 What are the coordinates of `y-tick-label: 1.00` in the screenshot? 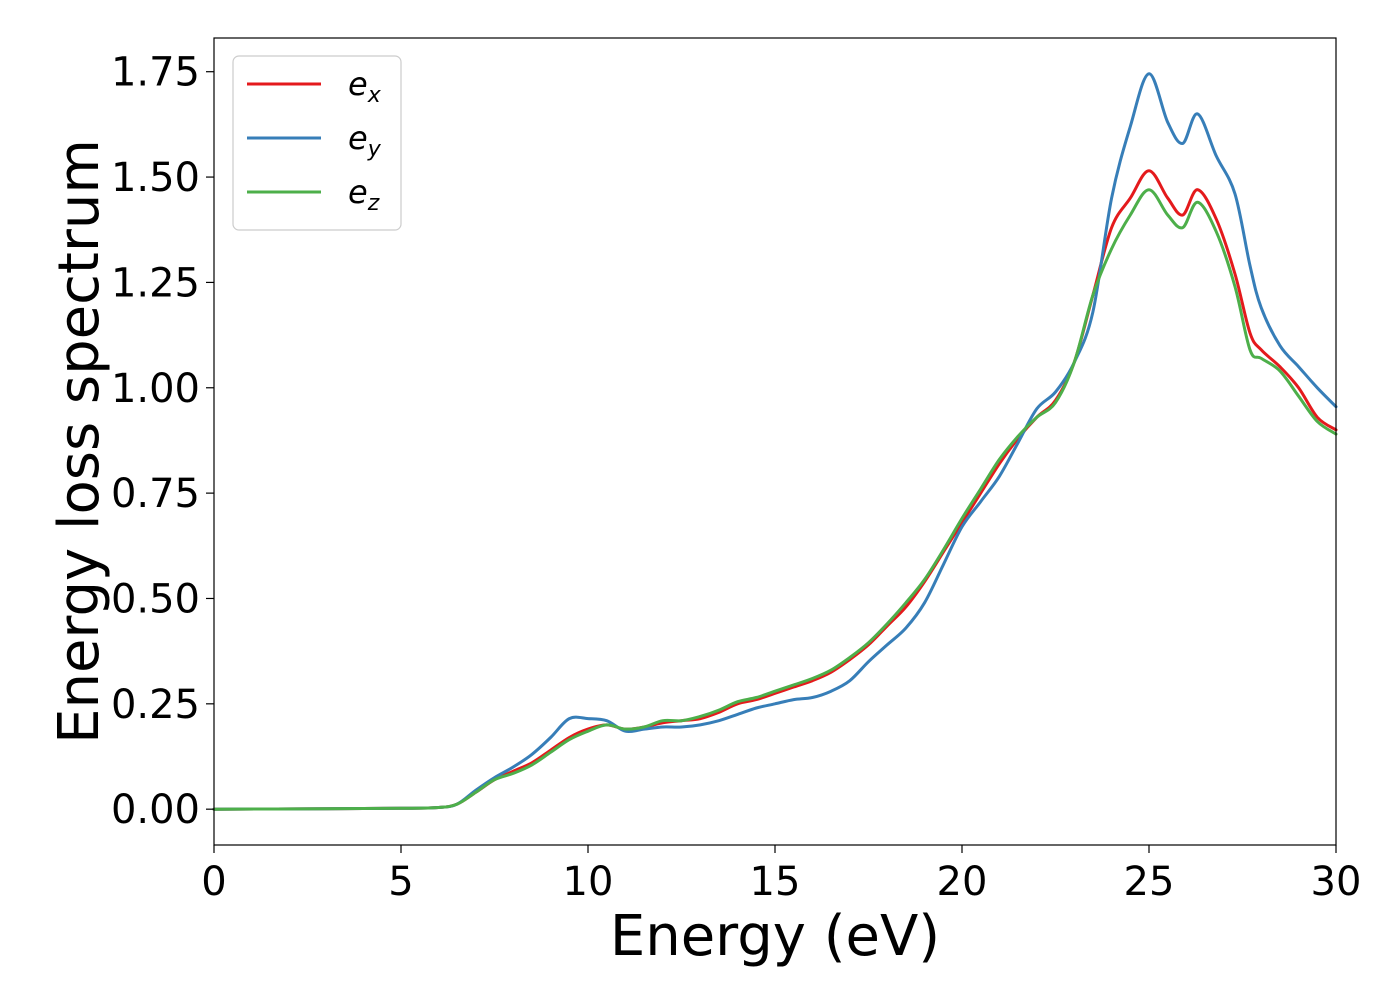 It's located at (155, 389).